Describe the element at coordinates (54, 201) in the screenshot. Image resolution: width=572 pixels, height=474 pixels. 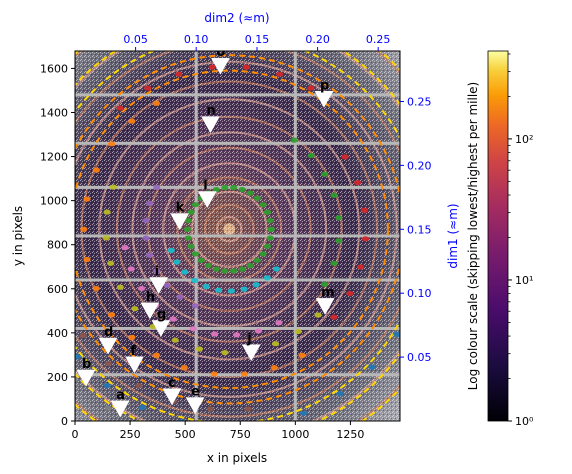
I see `y-tick-label: 1000` at that location.